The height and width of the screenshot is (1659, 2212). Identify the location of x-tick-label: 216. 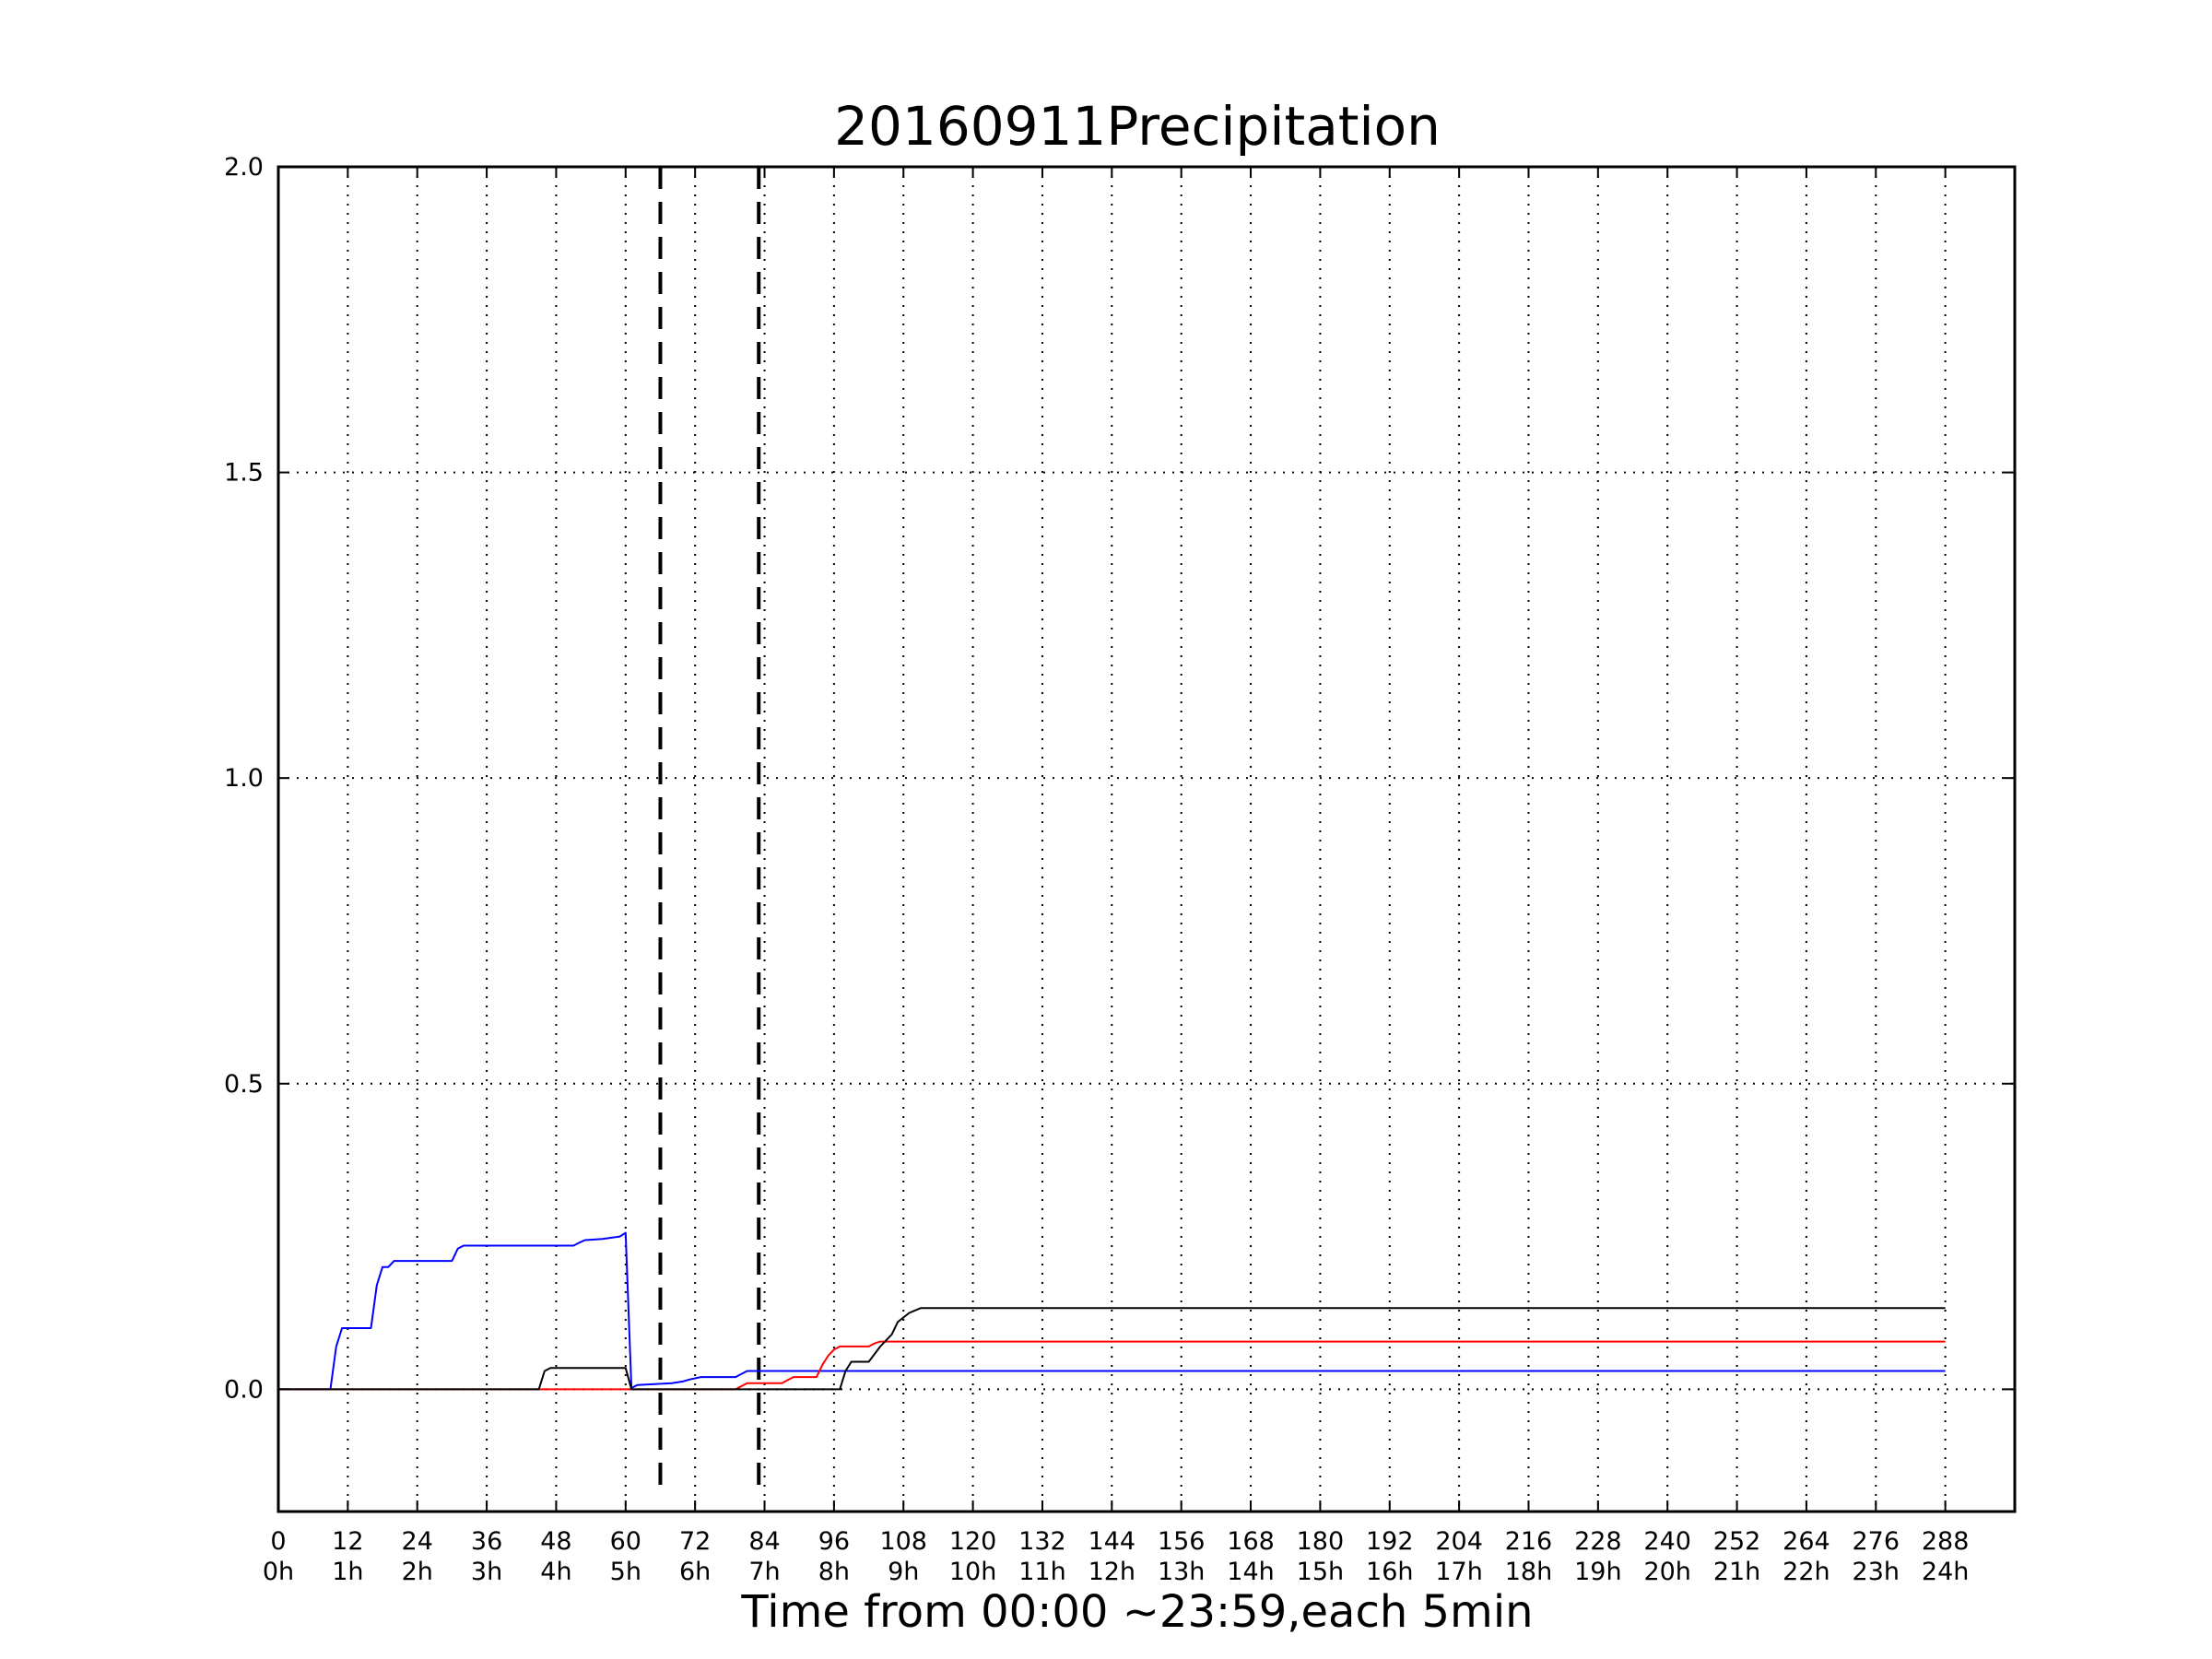
(1529, 1541).